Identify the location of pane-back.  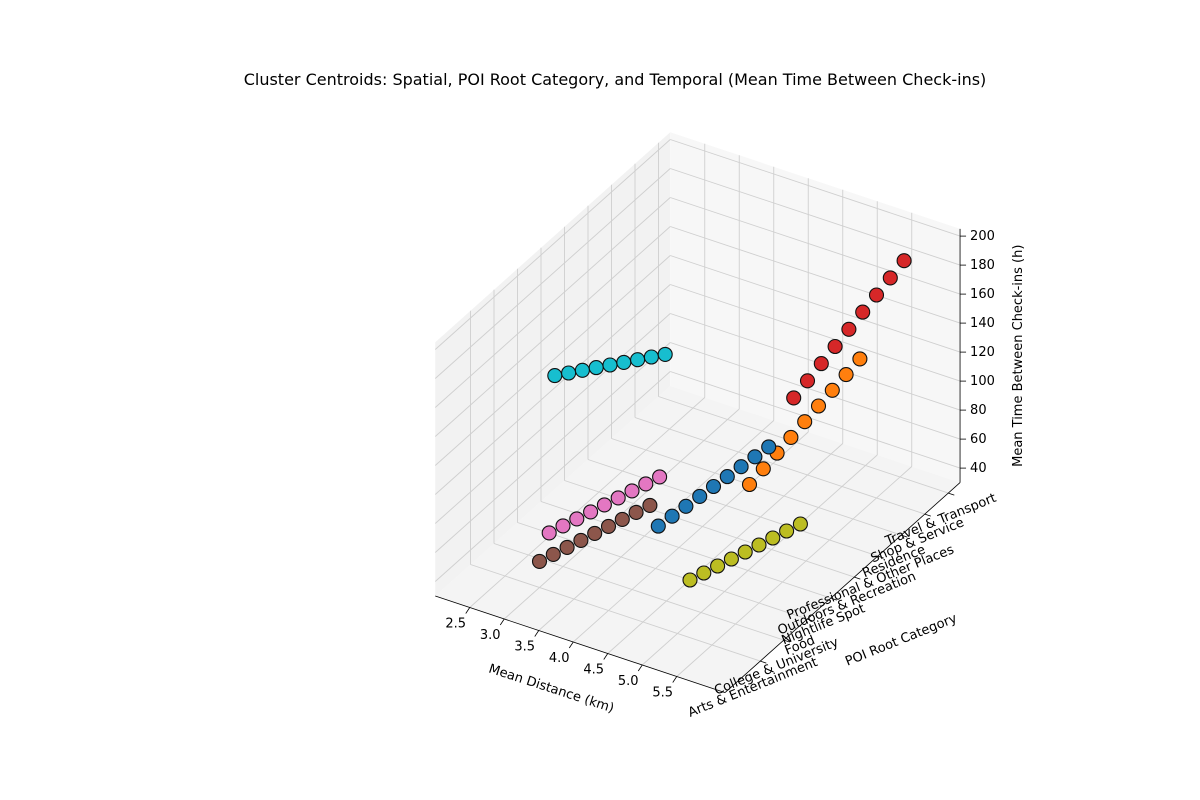
(815, 307).